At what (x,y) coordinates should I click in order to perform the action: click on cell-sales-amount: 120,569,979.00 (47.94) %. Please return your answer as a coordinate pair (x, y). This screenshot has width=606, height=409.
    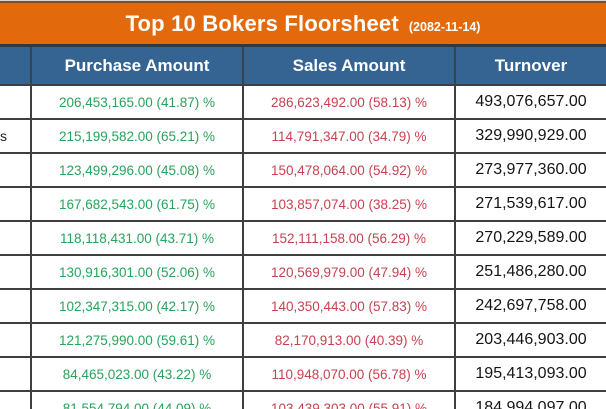
    Looking at the image, I should click on (349, 272).